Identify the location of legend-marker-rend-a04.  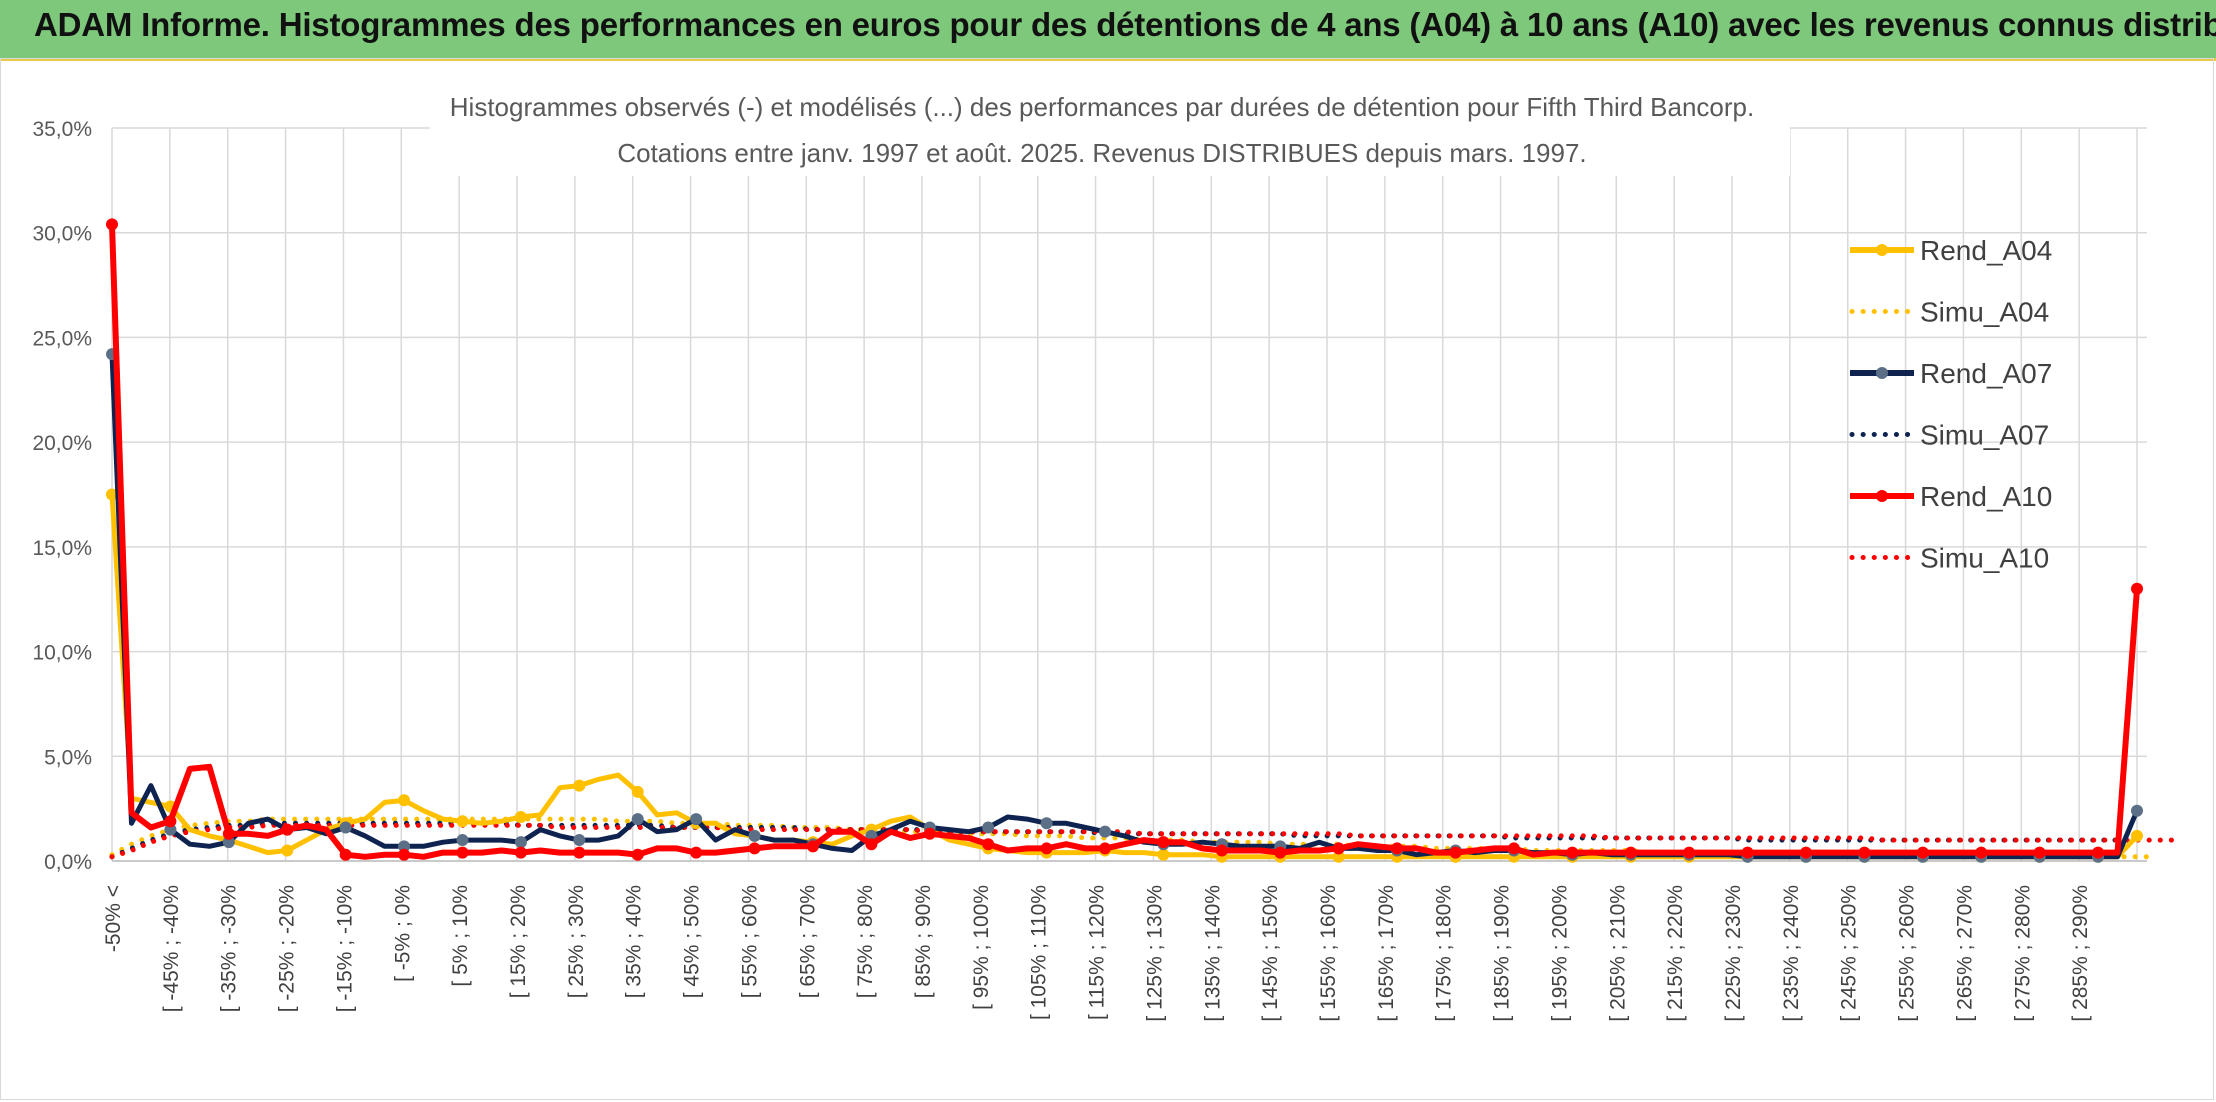
(1882, 250).